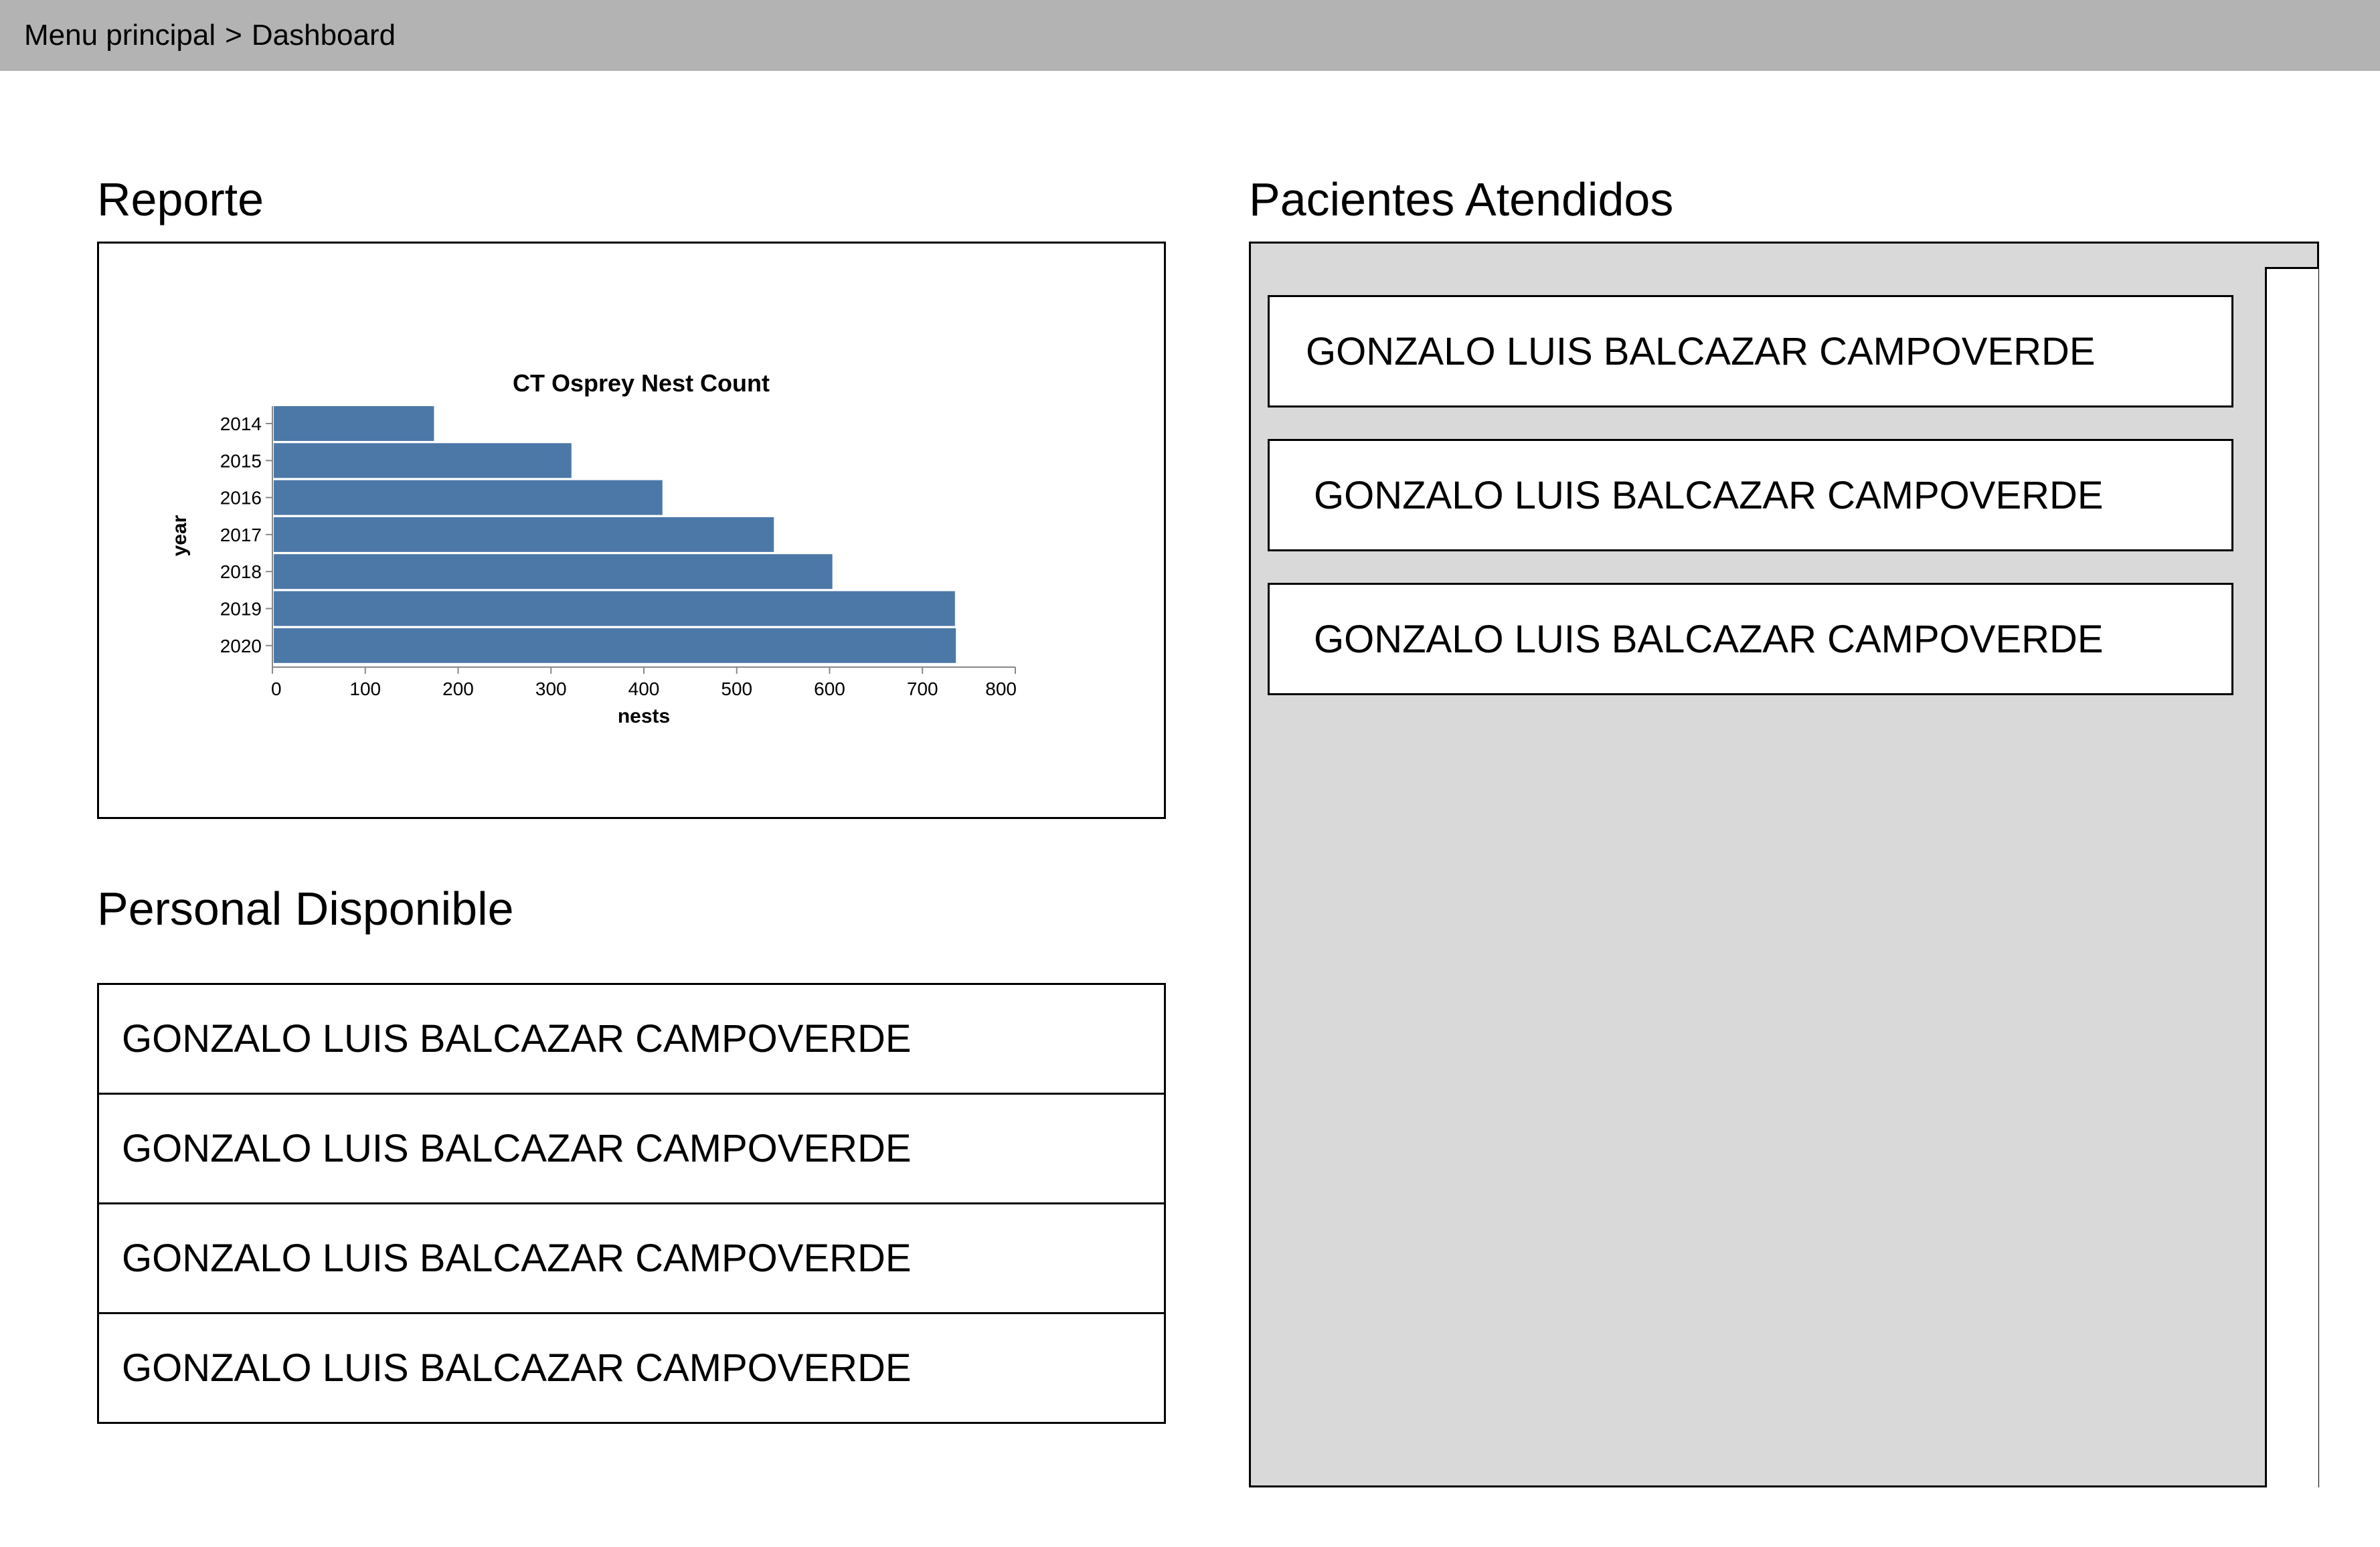 Image resolution: width=2380 pixels, height=1547 pixels. What do you see at coordinates (737, 688) in the screenshot?
I see `chart-x-tick-label: 500` at bounding box center [737, 688].